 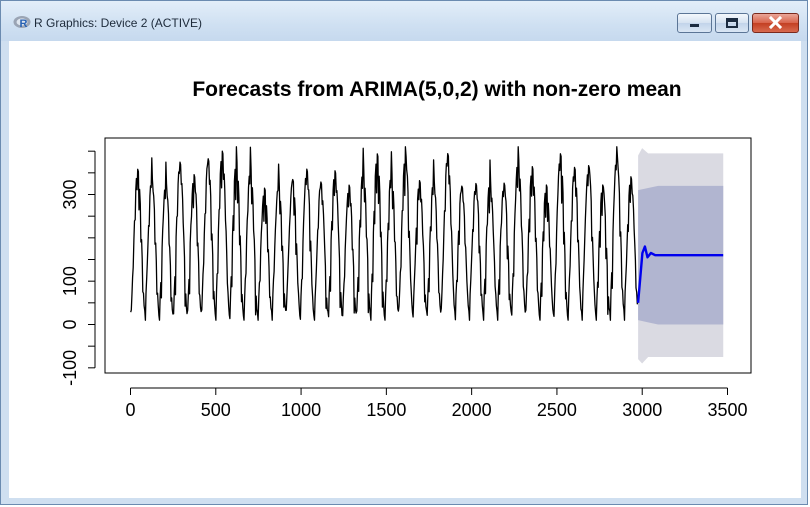 What do you see at coordinates (216, 410) in the screenshot?
I see `x-tick-label: 500` at bounding box center [216, 410].